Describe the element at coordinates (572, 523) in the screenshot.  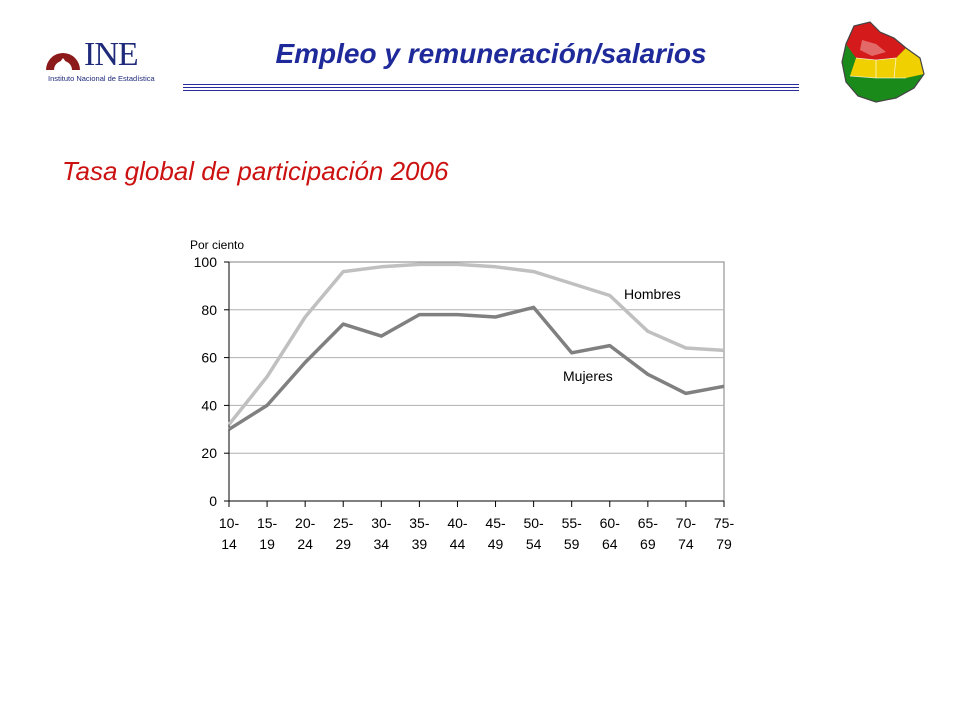
I see `x-tick-label: 55-` at that location.